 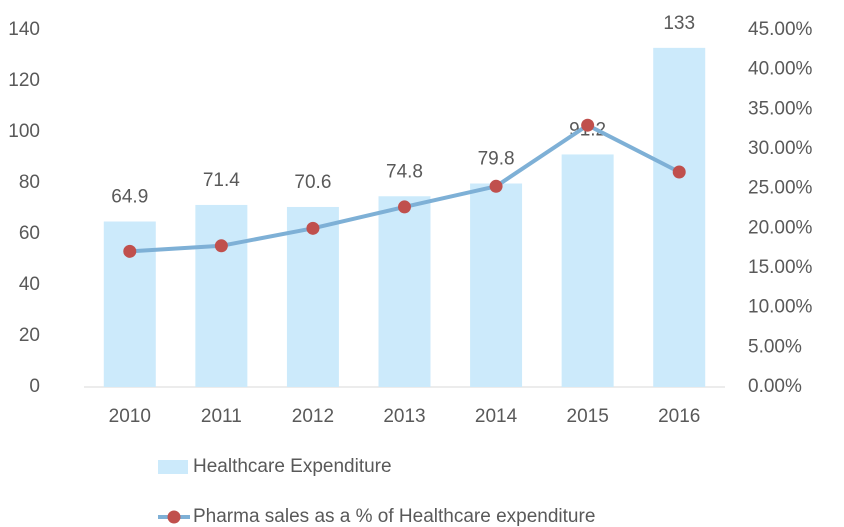 I want to click on data-label: 71.4, so click(x=221, y=180).